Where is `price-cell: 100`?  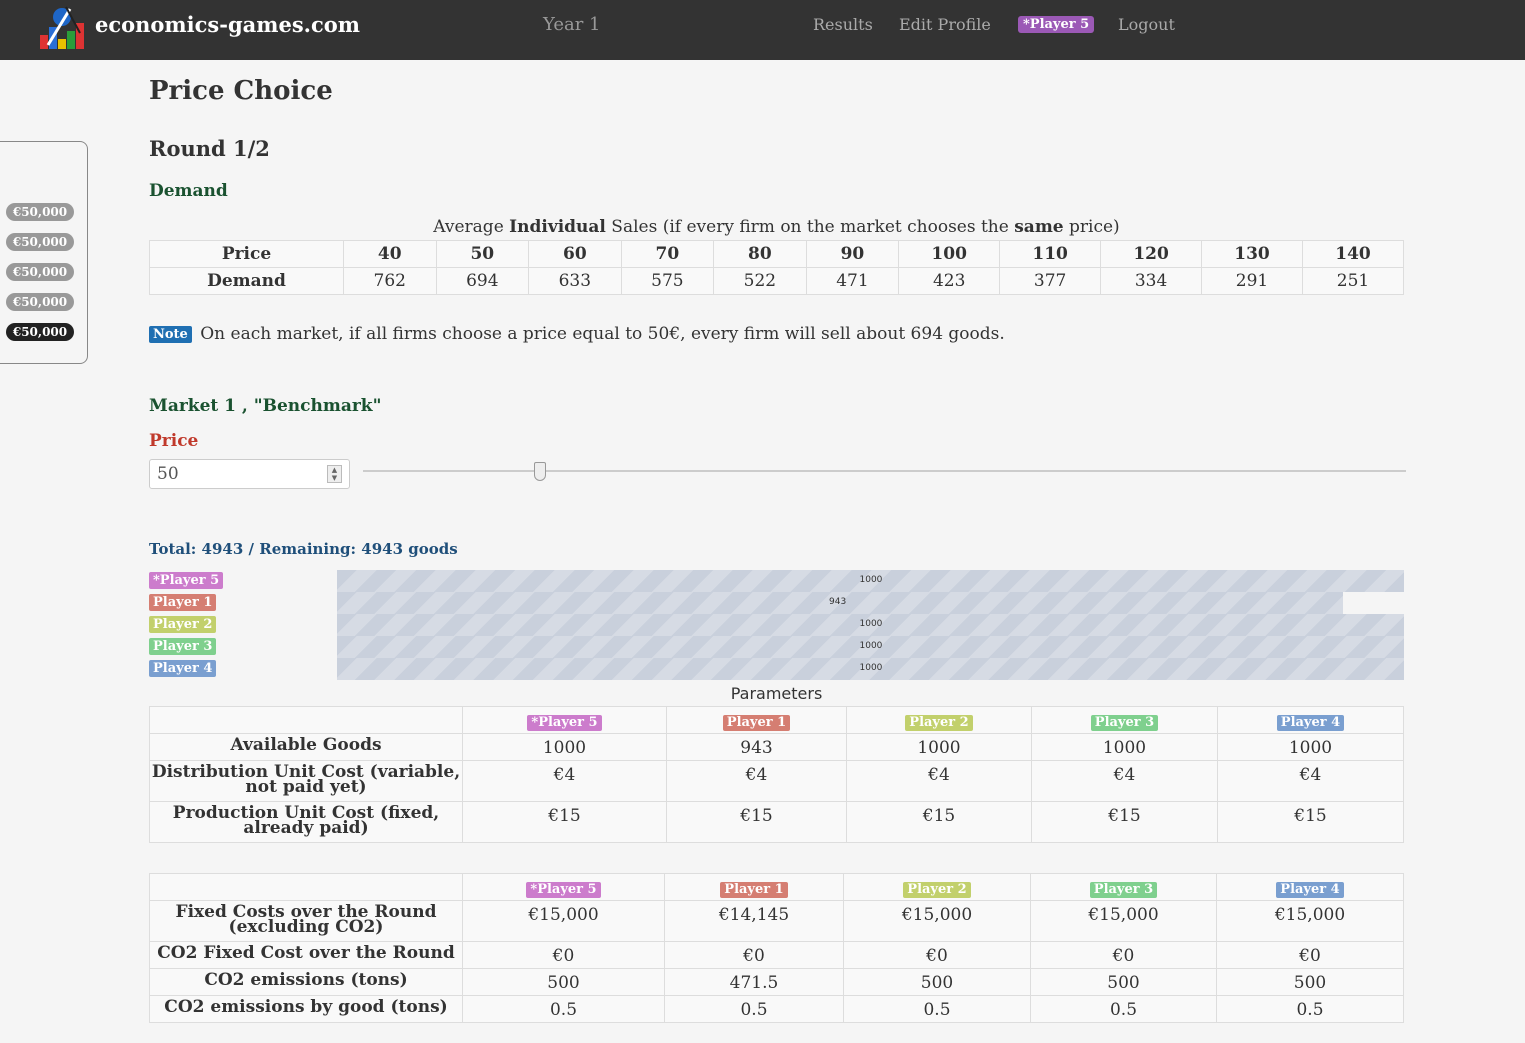
price-cell: 100 is located at coordinates (949, 254).